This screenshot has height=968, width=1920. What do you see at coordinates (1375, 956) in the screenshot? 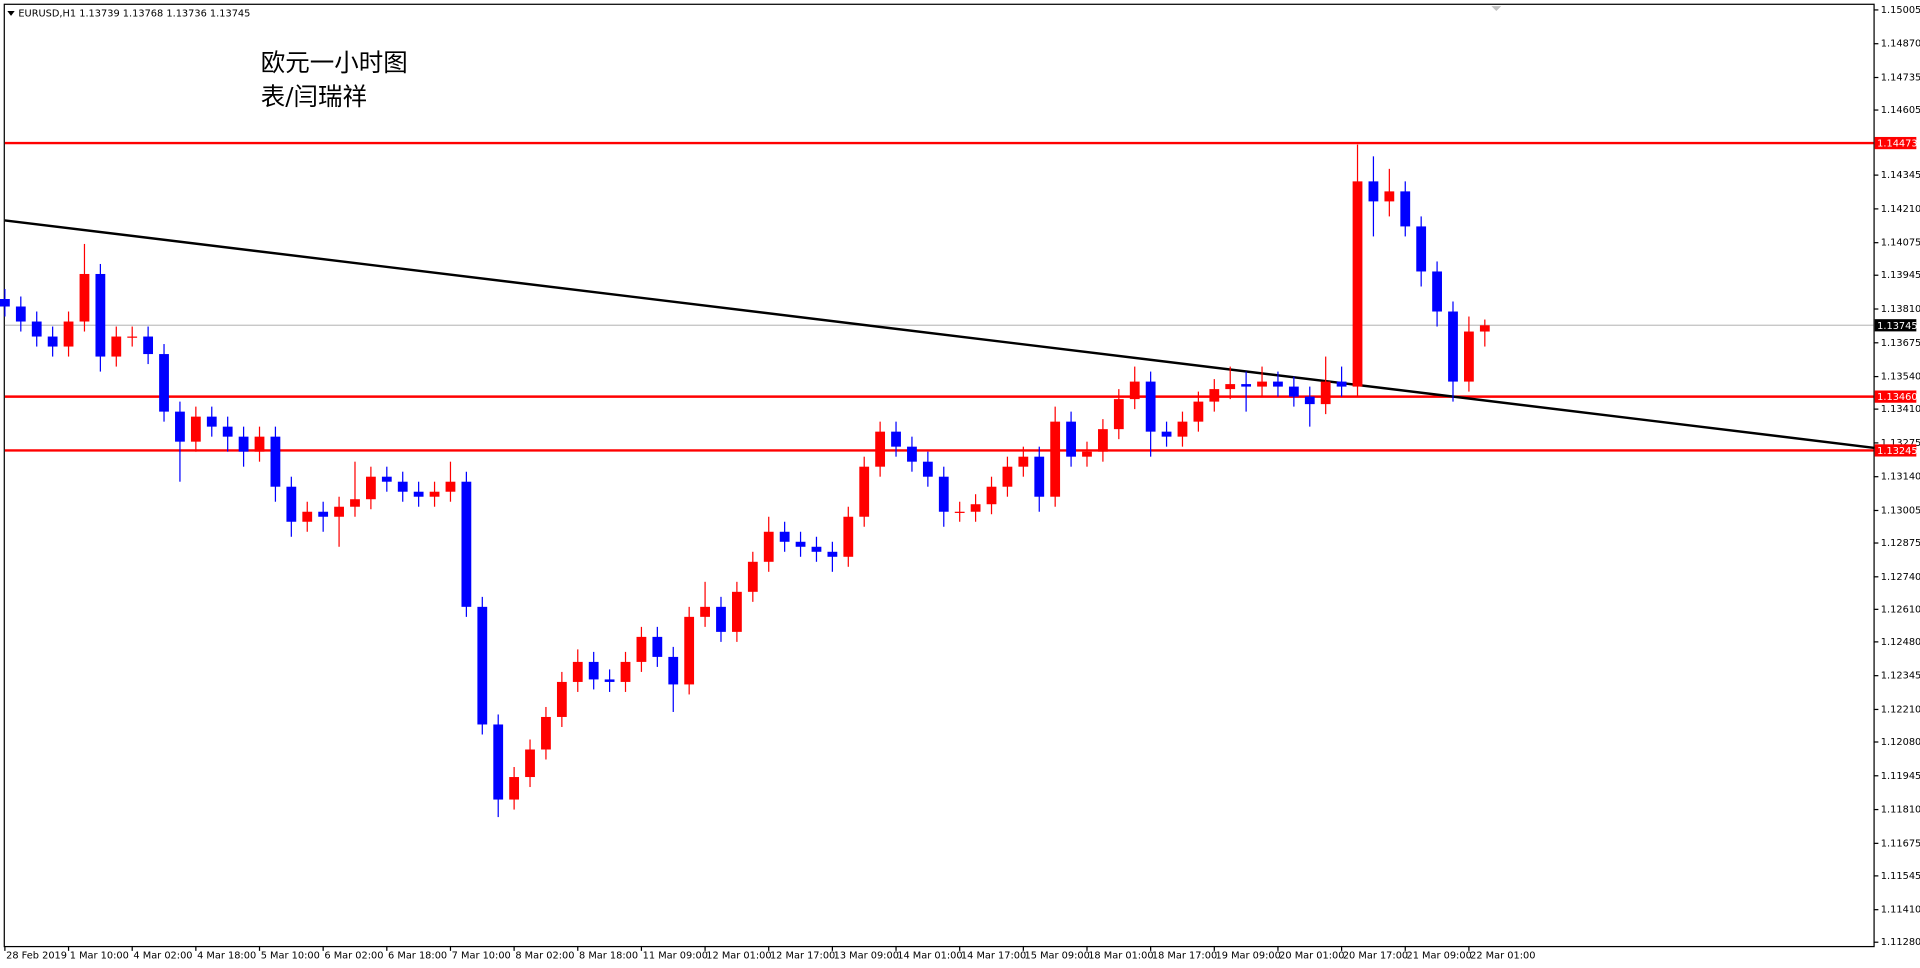
I see `x-tick-label: 20 Mar 17:00` at bounding box center [1375, 956].